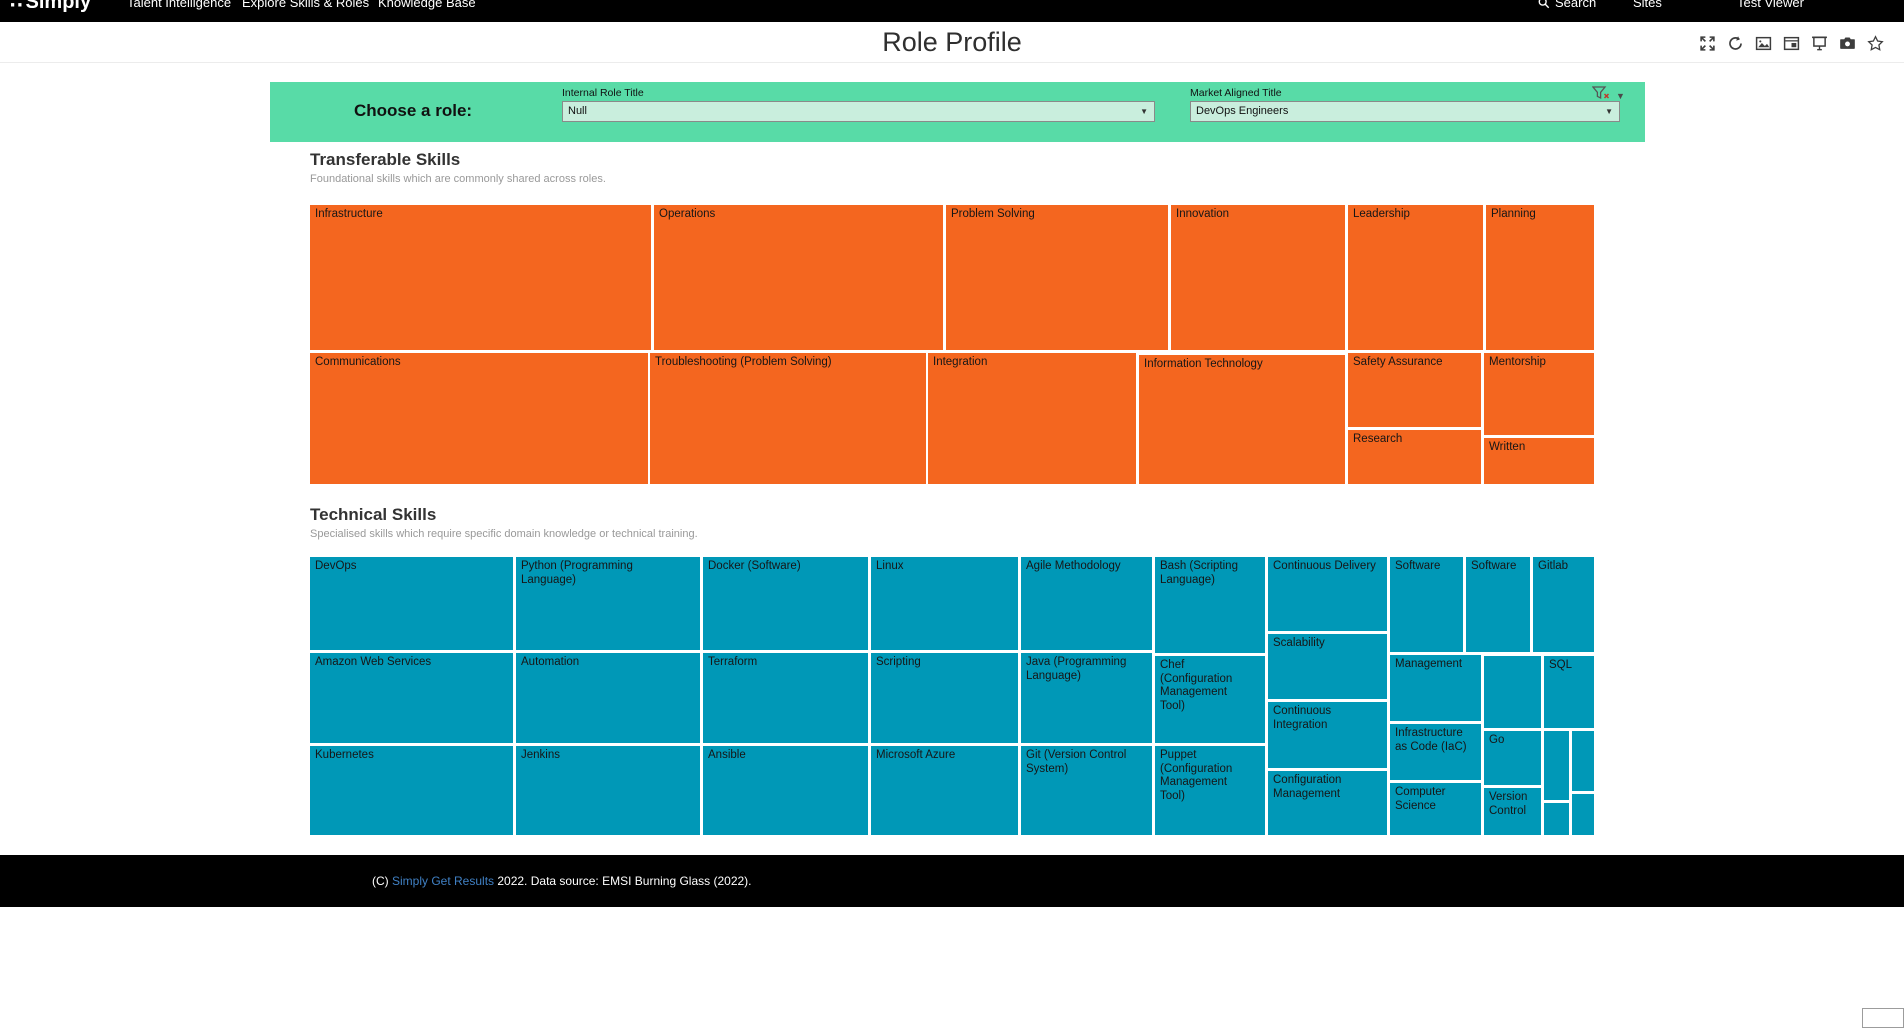  What do you see at coordinates (1032, 418) in the screenshot?
I see `treemap-cell: Integration` at bounding box center [1032, 418].